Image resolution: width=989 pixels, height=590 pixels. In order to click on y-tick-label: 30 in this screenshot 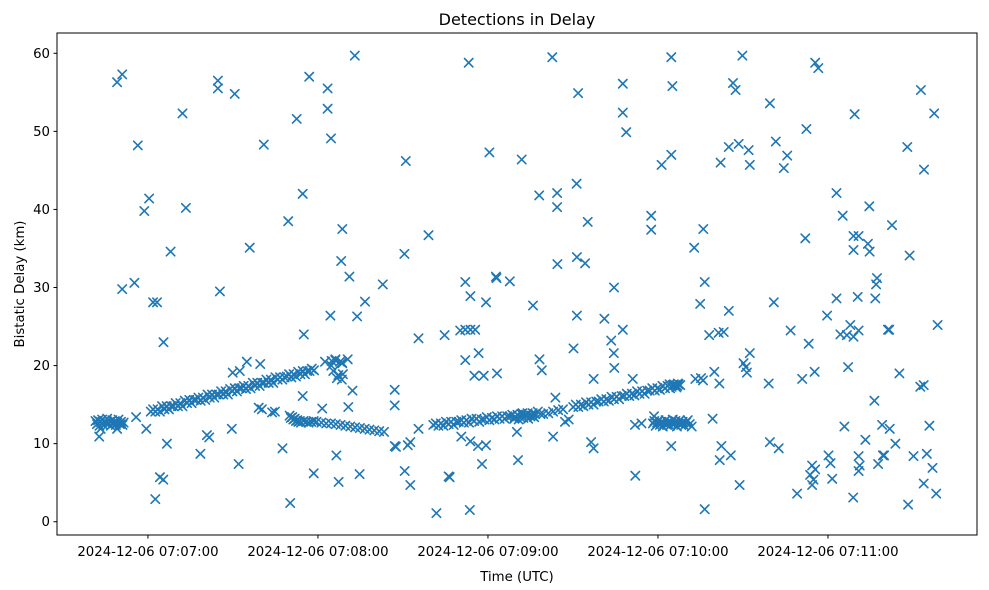, I will do `click(41, 288)`.